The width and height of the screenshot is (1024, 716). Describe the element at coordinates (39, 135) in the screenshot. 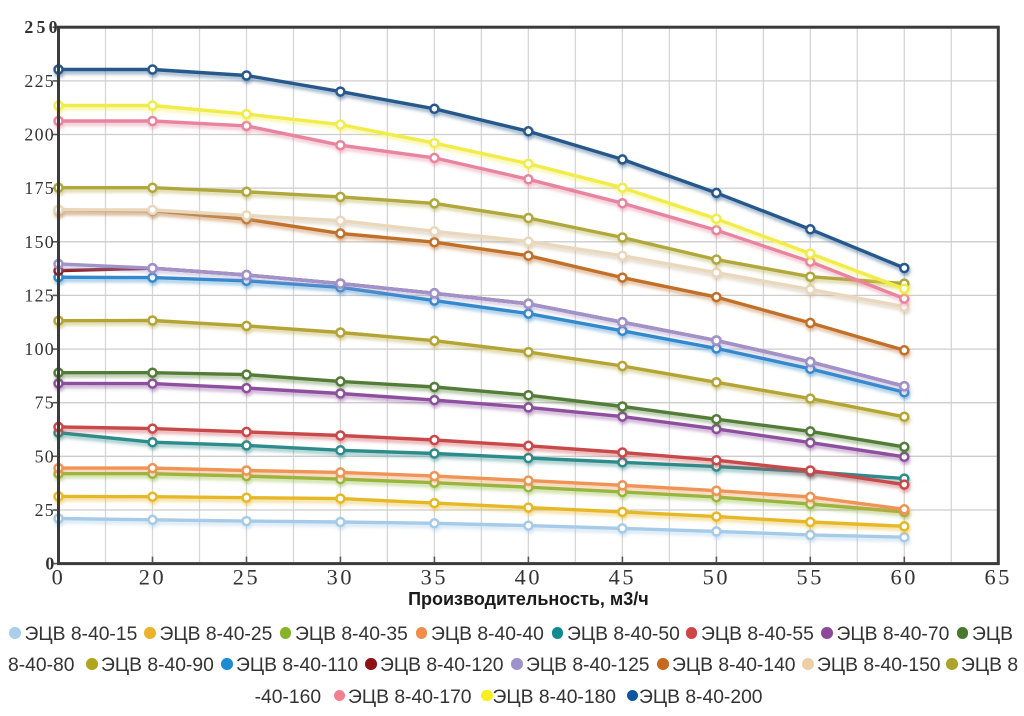

I see `svg-text: 200` at that location.